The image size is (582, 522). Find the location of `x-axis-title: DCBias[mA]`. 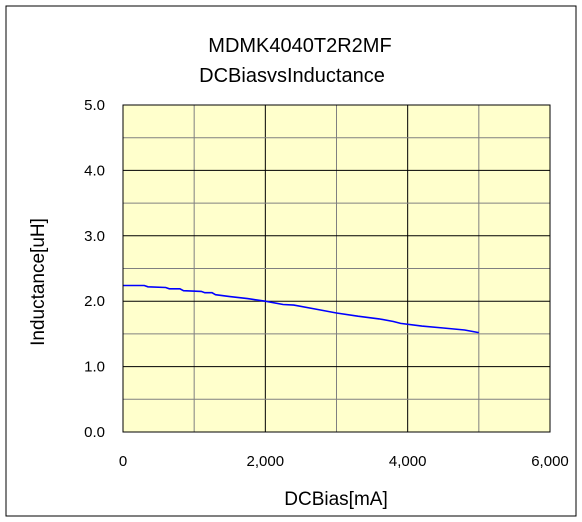

x-axis-title: DCBias[mA] is located at coordinates (335, 499).